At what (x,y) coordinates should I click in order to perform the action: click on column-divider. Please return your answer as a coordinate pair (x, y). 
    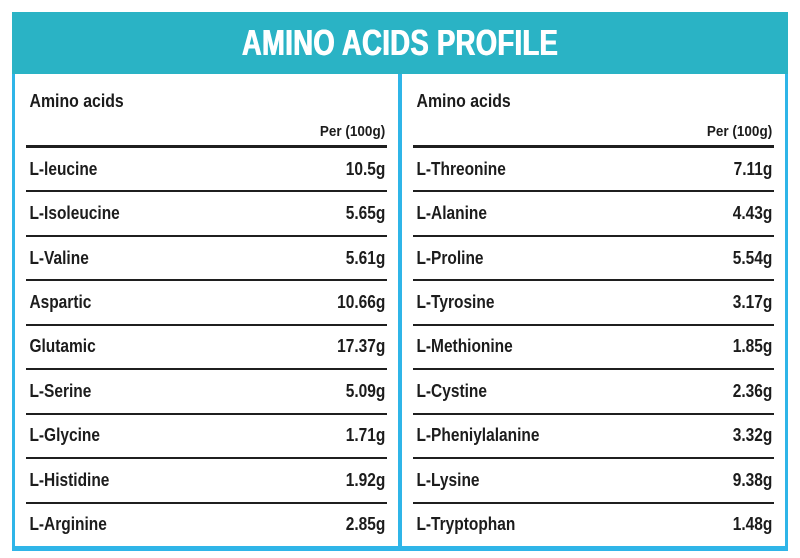
    Looking at the image, I should click on (400, 310).